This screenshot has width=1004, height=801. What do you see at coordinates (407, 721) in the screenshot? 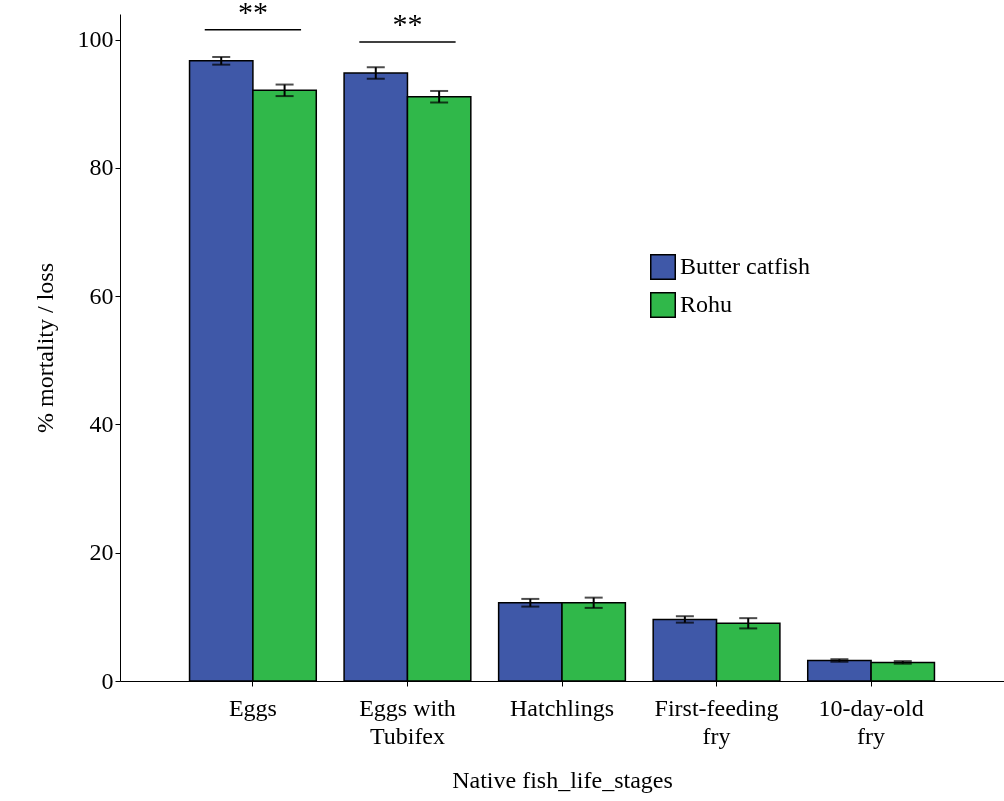
I see `x-tick-label: Eggs with Tubifex` at bounding box center [407, 721].